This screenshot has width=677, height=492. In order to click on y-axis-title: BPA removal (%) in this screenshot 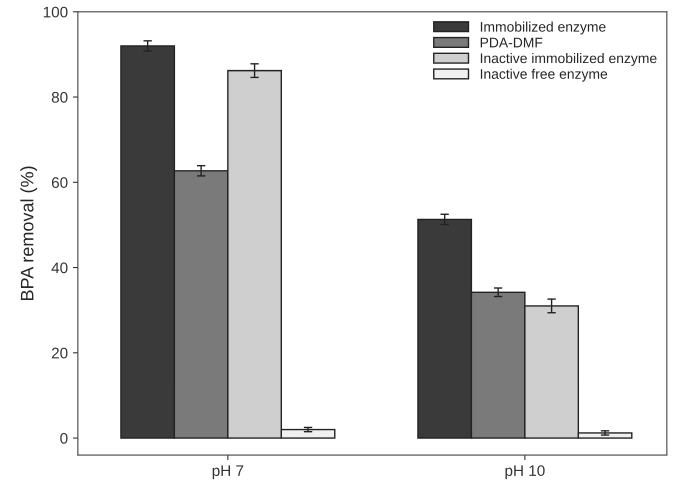, I will do `click(29, 233)`.